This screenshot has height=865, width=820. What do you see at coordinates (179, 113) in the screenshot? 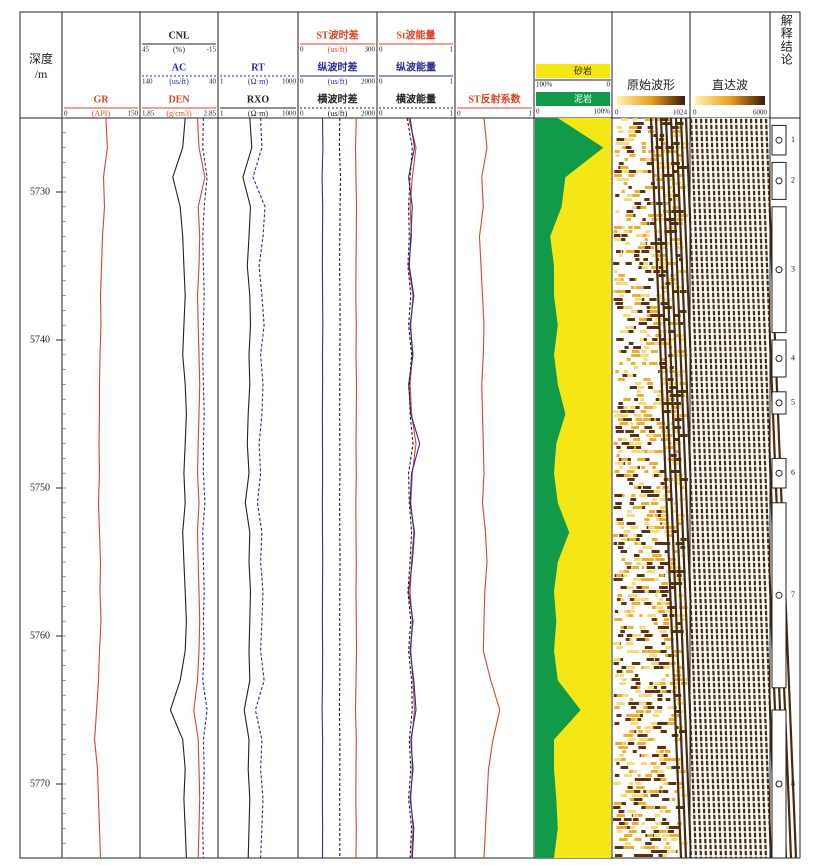
I see `curve-unit: (g/cm3)` at bounding box center [179, 113].